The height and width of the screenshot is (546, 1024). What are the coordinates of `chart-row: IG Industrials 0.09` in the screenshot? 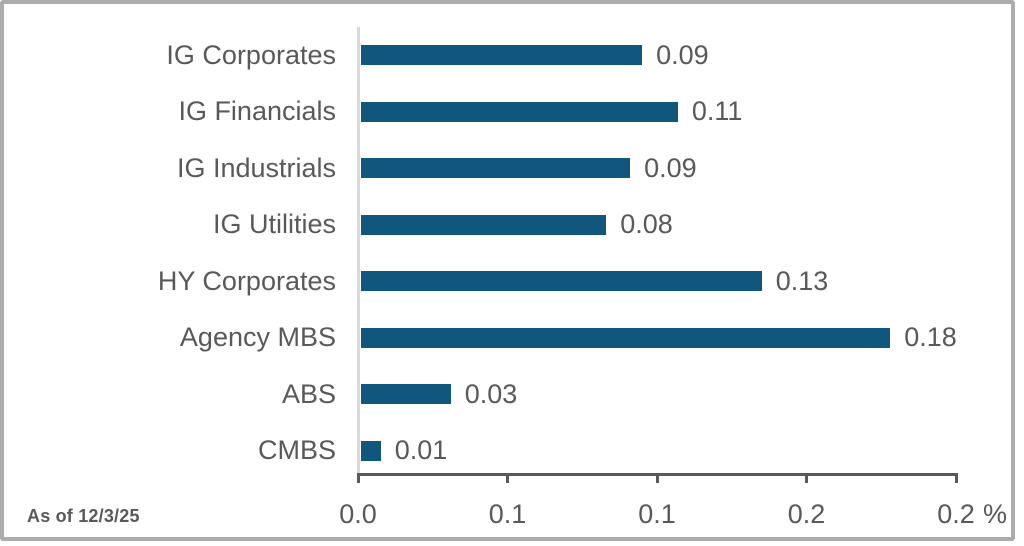 It's located at (505, 168).